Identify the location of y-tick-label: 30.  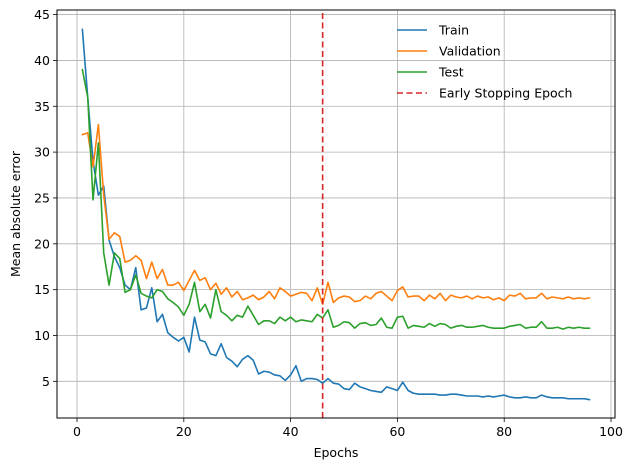
(42, 152).